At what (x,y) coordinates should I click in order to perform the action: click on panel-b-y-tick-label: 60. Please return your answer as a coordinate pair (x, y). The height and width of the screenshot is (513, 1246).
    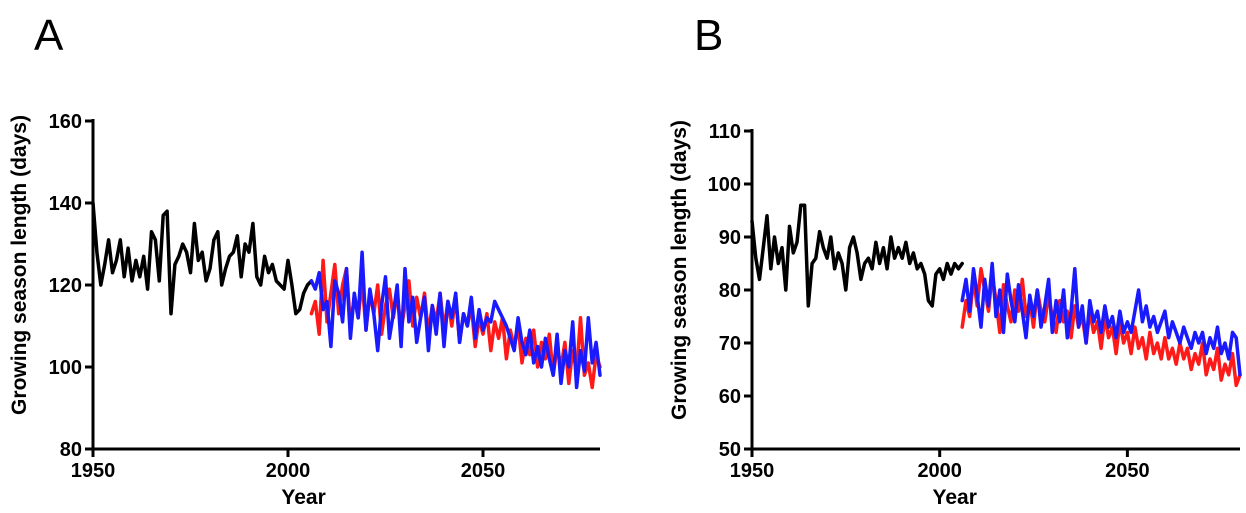
    Looking at the image, I should click on (730, 397).